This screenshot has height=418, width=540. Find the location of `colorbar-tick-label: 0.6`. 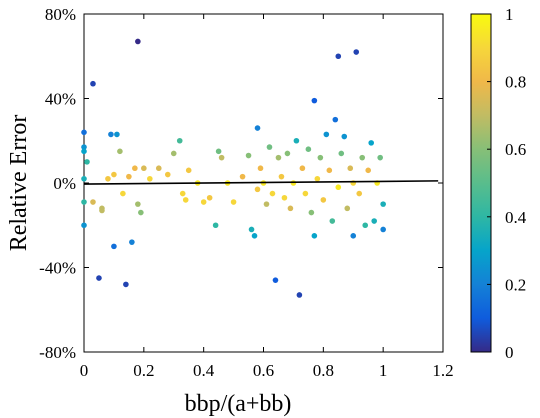

colorbar-tick-label: 0.6 is located at coordinates (515, 149).